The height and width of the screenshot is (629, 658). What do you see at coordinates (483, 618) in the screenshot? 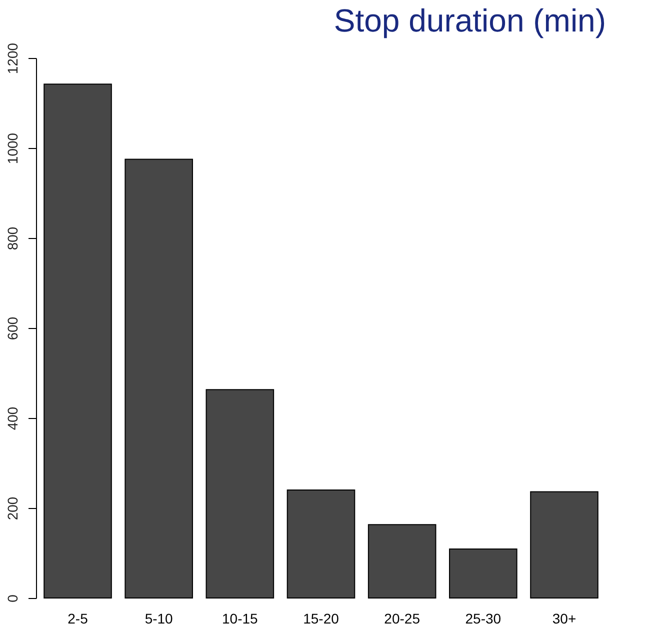
I see `x-tick-label: 25-30` at bounding box center [483, 618].